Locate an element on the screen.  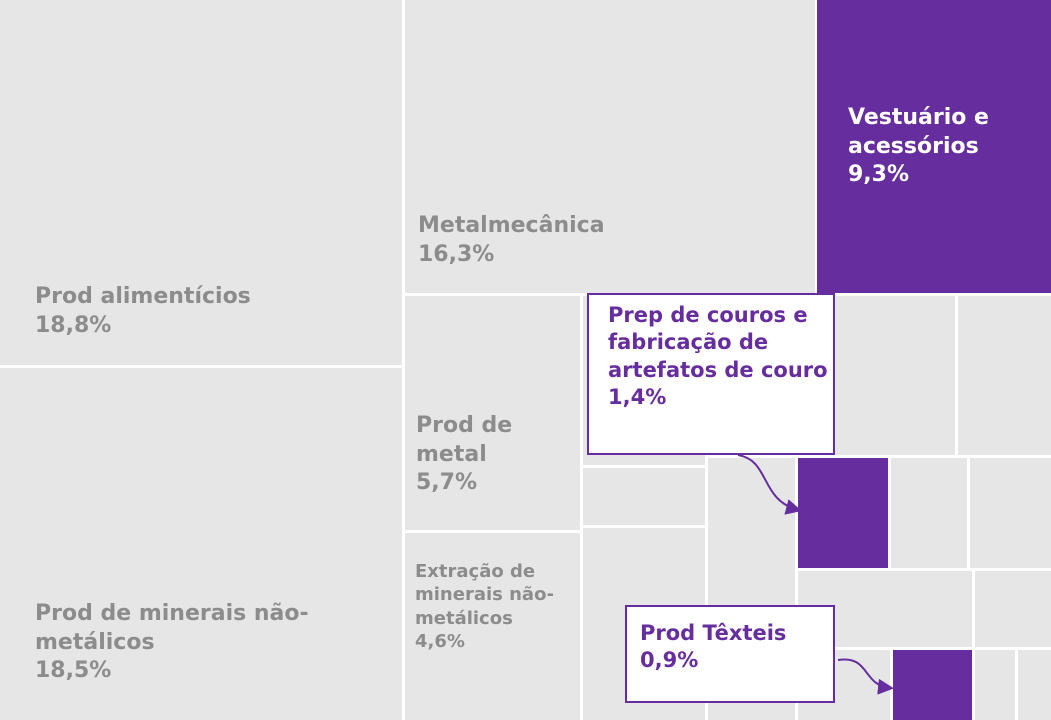
label: Prod alimentícios 18,8% is located at coordinates (215, 311).